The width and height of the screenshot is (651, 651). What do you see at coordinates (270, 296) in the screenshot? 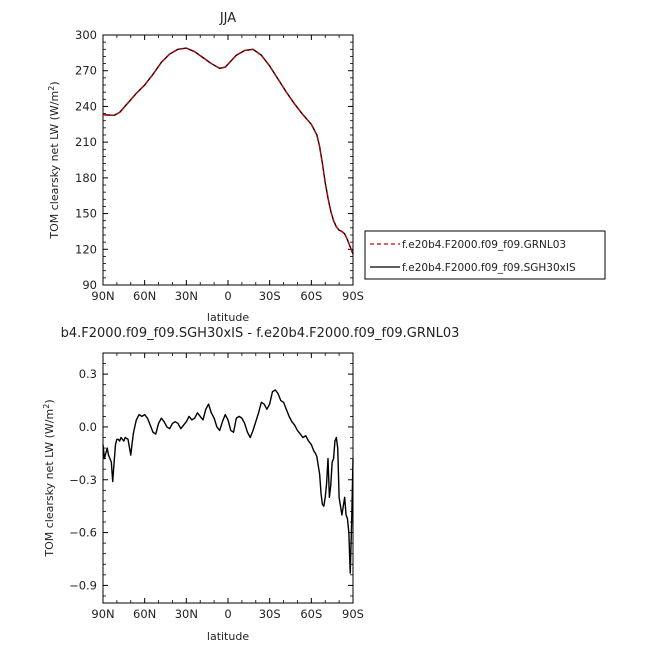
I see `top-x-tick-label: 30S` at bounding box center [270, 296].